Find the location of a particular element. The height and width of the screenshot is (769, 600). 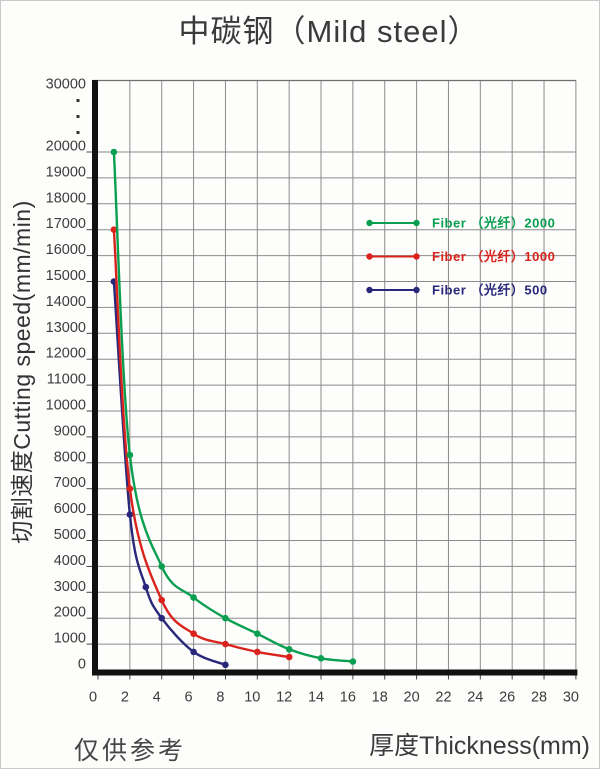

legend-item: Fiber （光纤）2000 is located at coordinates (460, 223).